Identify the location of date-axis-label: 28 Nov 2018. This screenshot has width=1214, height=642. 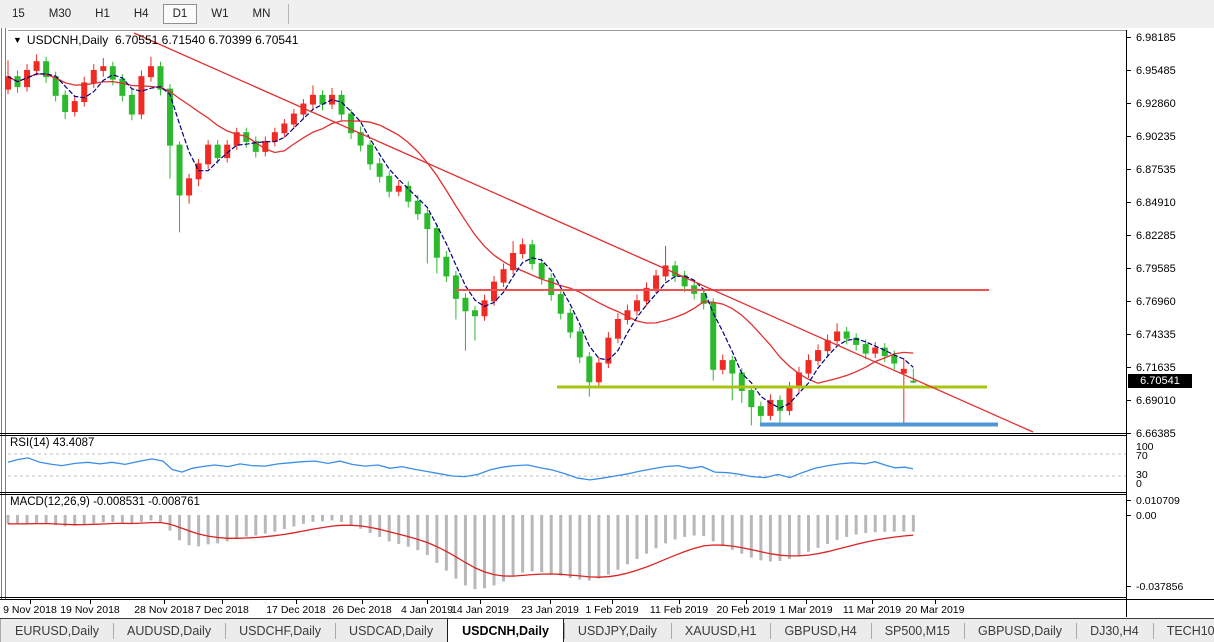
(164, 610).